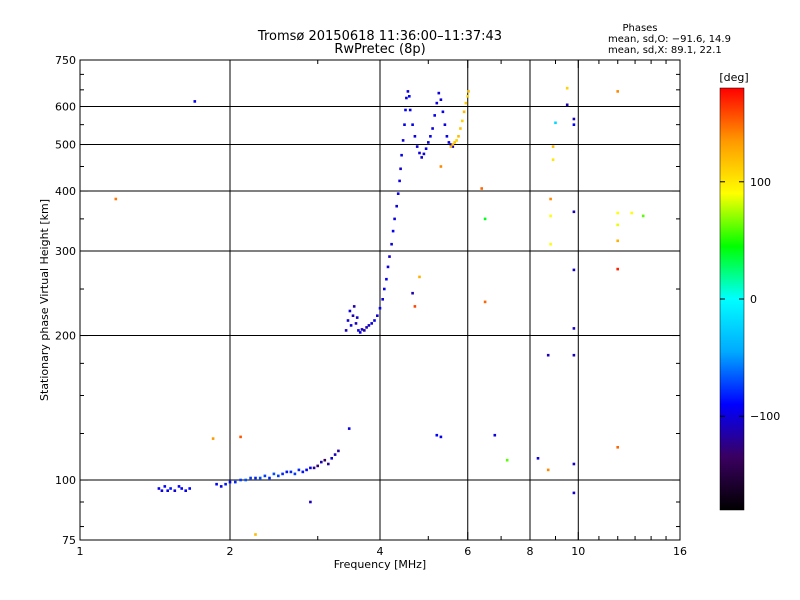 The image size is (800, 600). Describe the element at coordinates (760, 182) in the screenshot. I see `colorbar-tick-label: 100` at that location.